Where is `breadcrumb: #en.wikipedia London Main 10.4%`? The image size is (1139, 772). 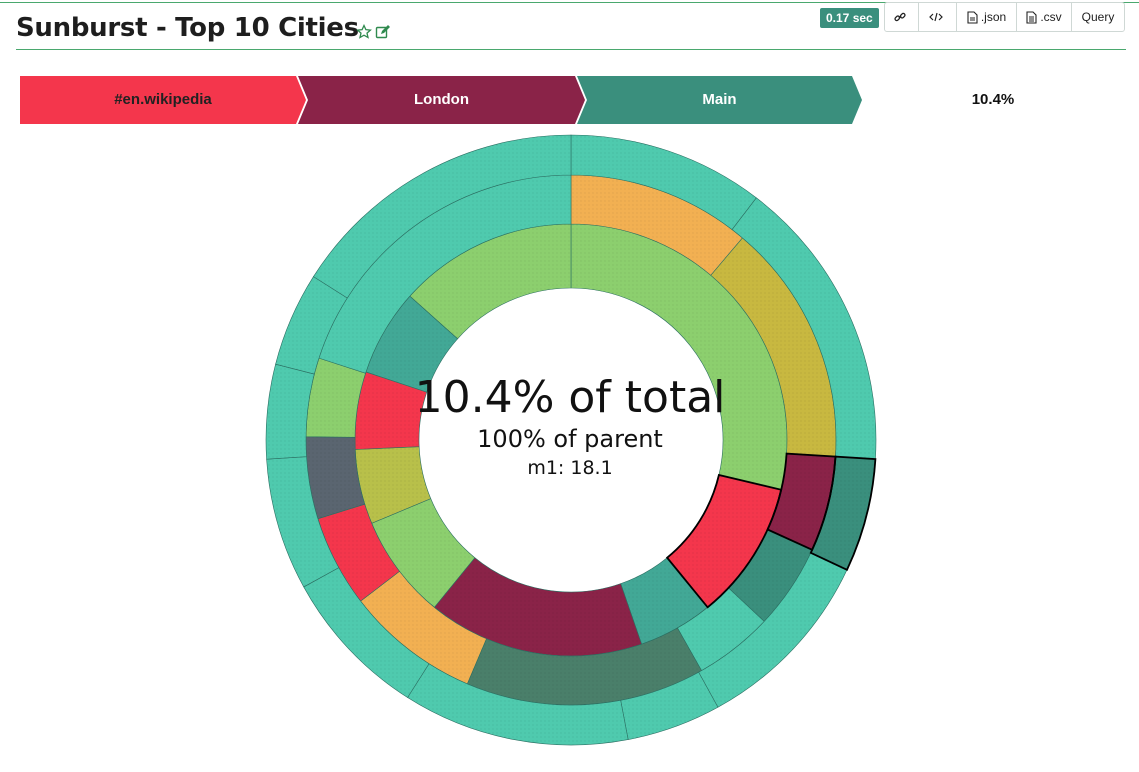
breadcrumb: #en.wikipedia London Main 10.4% is located at coordinates (570, 100).